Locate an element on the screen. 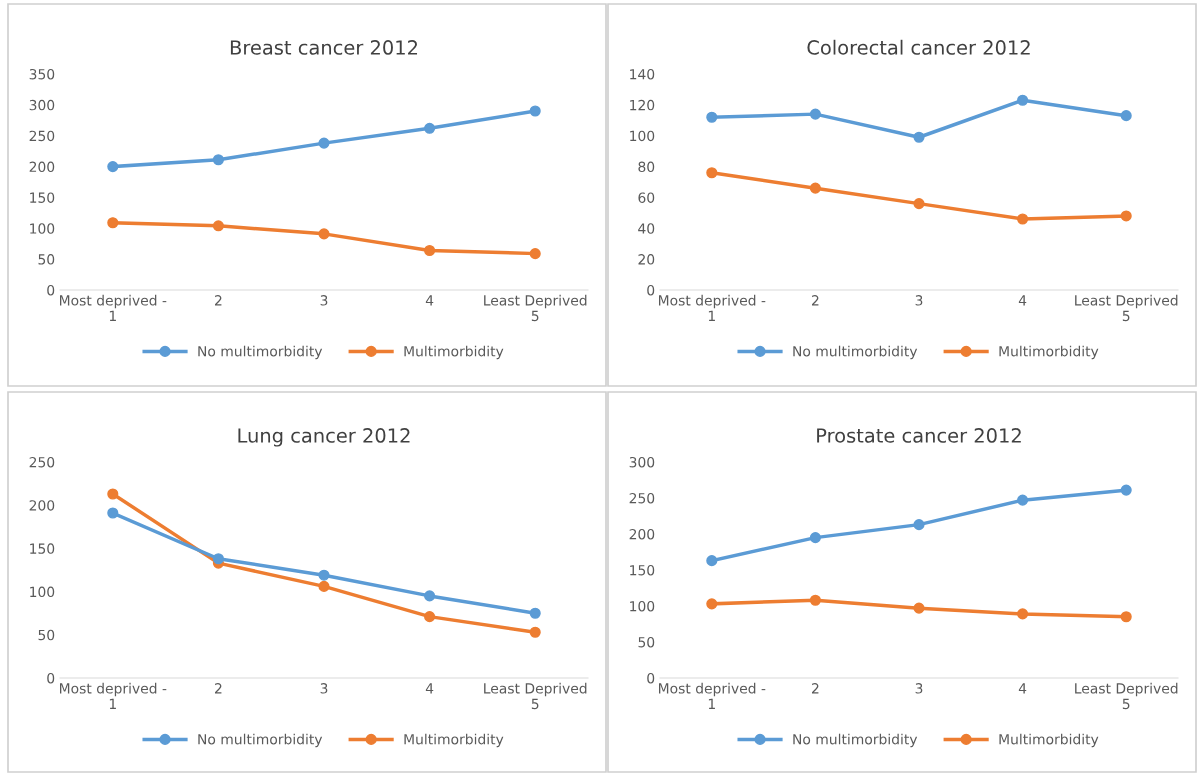 The height and width of the screenshot is (774, 1197). y-tick-label: 80 is located at coordinates (646, 167).